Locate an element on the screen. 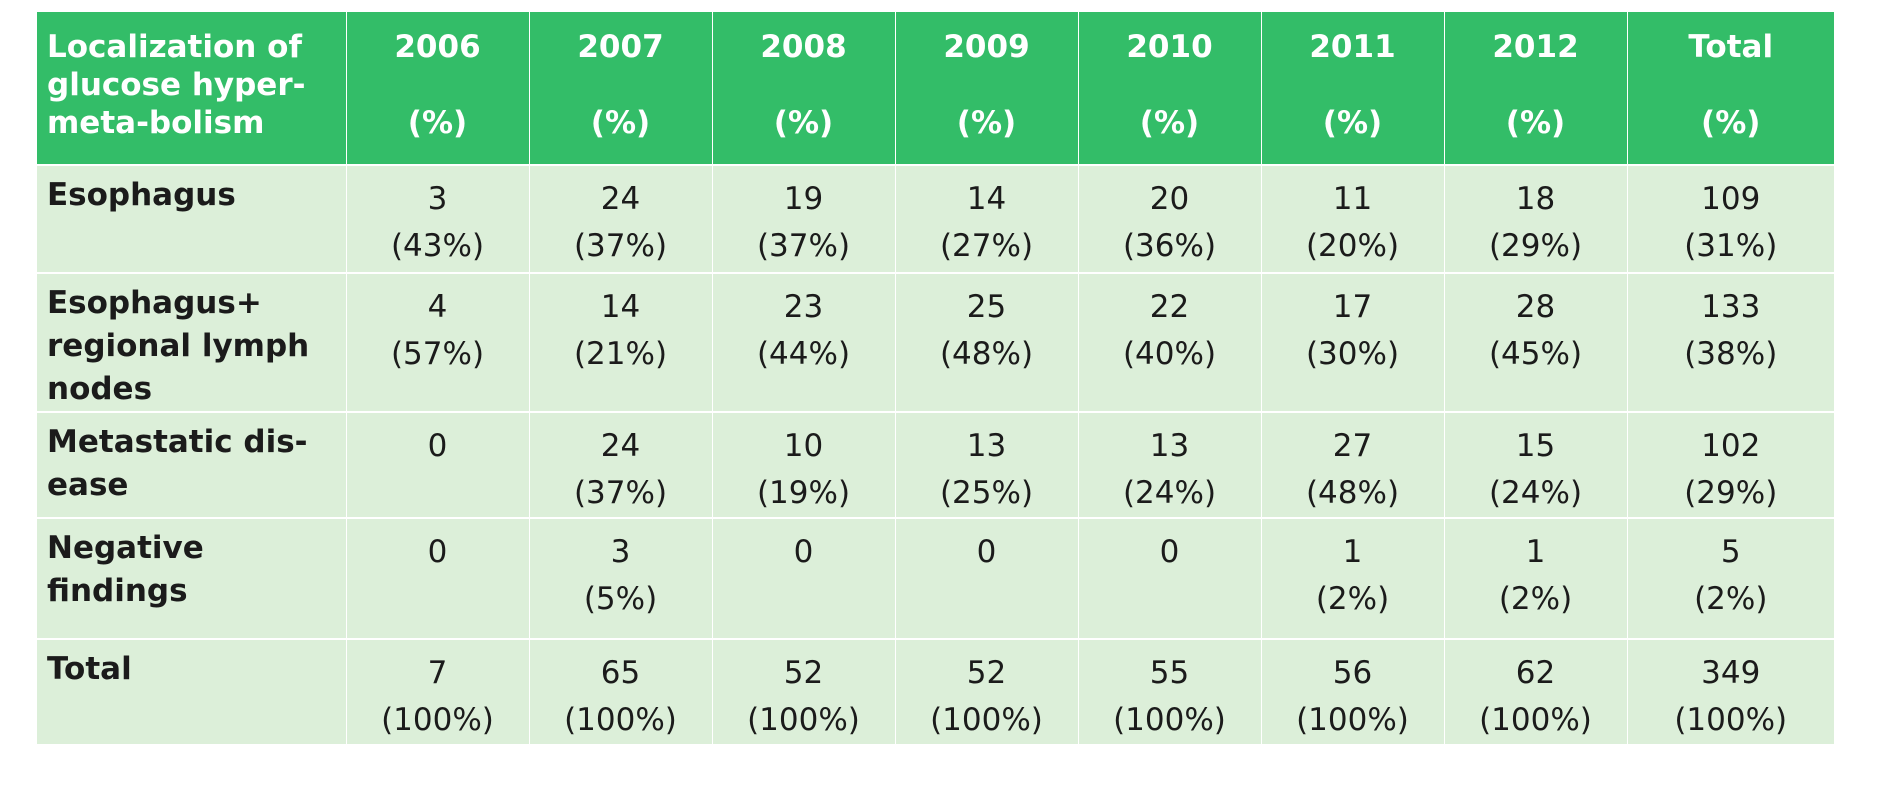 The height and width of the screenshot is (800, 1877). cell-count: 23 is located at coordinates (803, 307).